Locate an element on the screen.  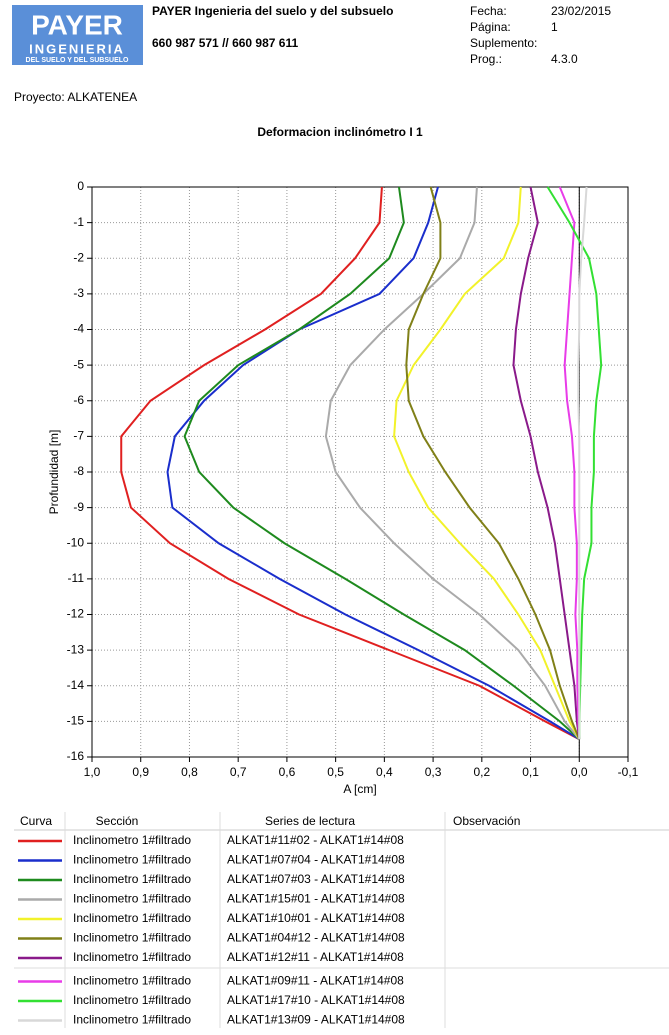
y-tick-label: -14 is located at coordinates (76, 685).